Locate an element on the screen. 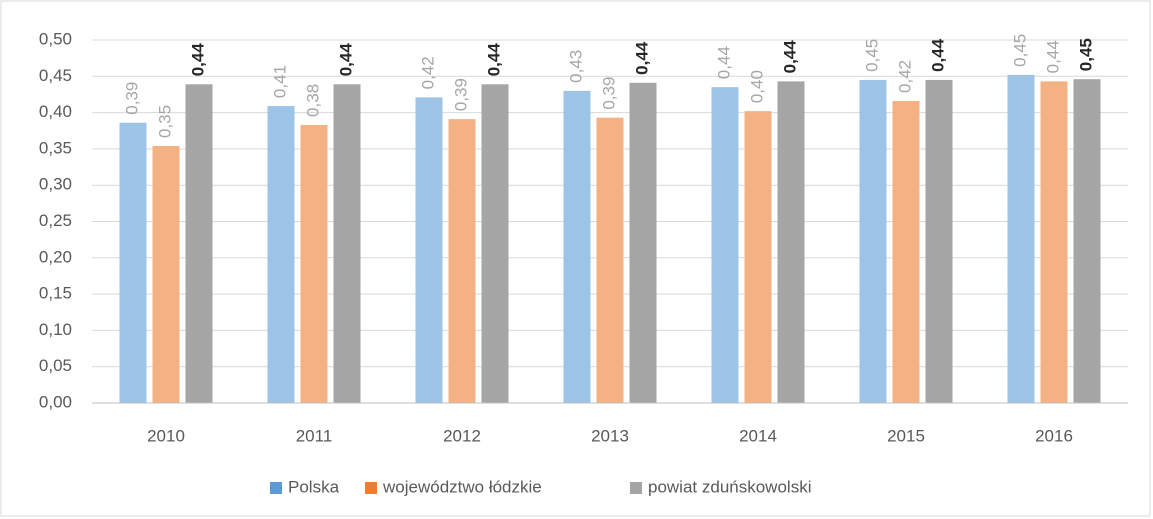 The image size is (1153, 519). data-label: 0,43 is located at coordinates (575, 66).